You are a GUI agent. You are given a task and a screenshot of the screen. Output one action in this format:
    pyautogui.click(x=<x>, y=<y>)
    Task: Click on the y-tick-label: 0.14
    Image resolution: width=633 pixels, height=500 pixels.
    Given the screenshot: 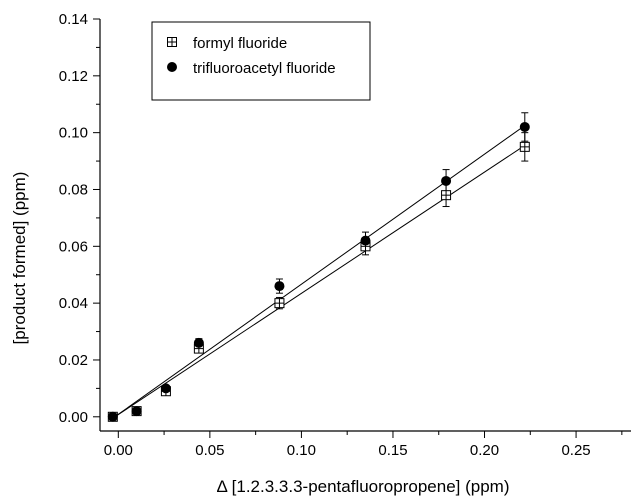 What is the action you would take?
    pyautogui.click(x=73, y=19)
    